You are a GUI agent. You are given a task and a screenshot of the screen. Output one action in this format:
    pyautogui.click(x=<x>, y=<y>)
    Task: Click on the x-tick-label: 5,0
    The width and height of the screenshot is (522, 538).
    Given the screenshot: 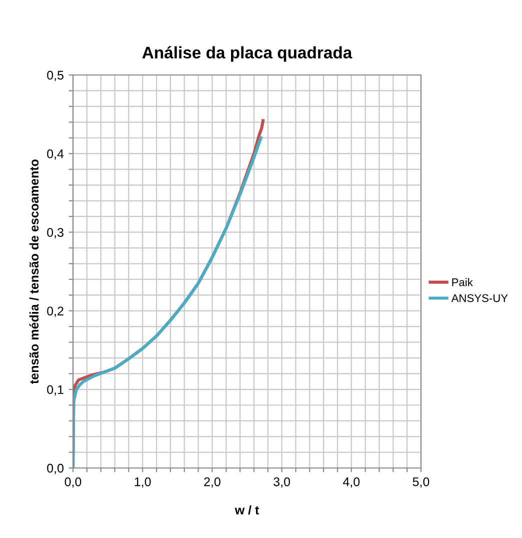 What is the action you would take?
    pyautogui.click(x=421, y=482)
    